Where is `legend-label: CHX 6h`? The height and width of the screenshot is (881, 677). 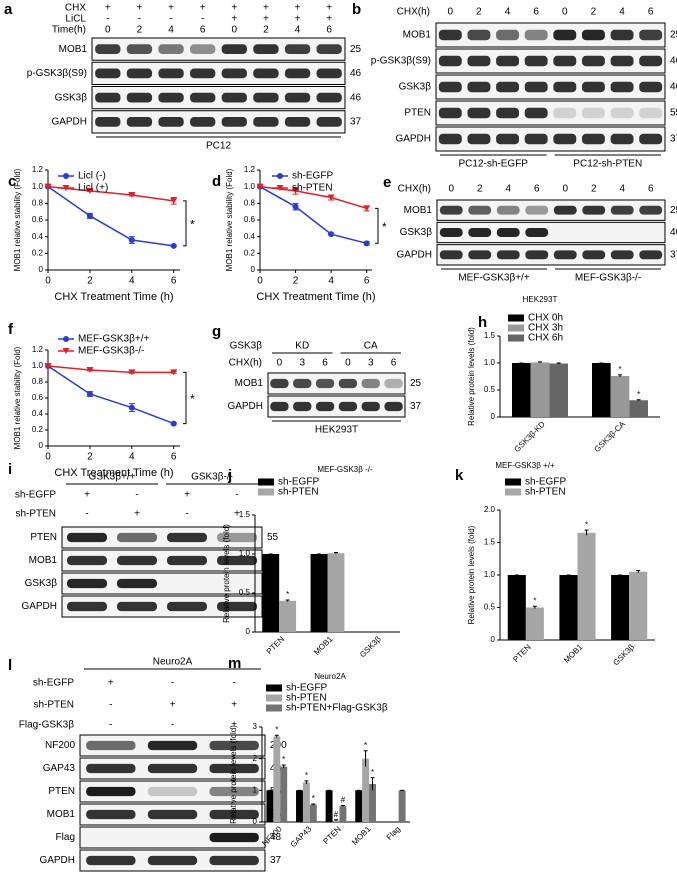 legend-label: CHX 6h is located at coordinates (545, 338).